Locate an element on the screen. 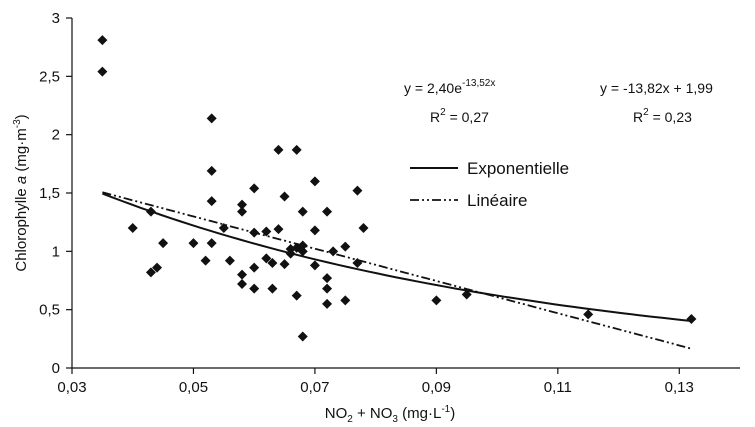  x-tick-label: 0,03 is located at coordinates (71, 387).